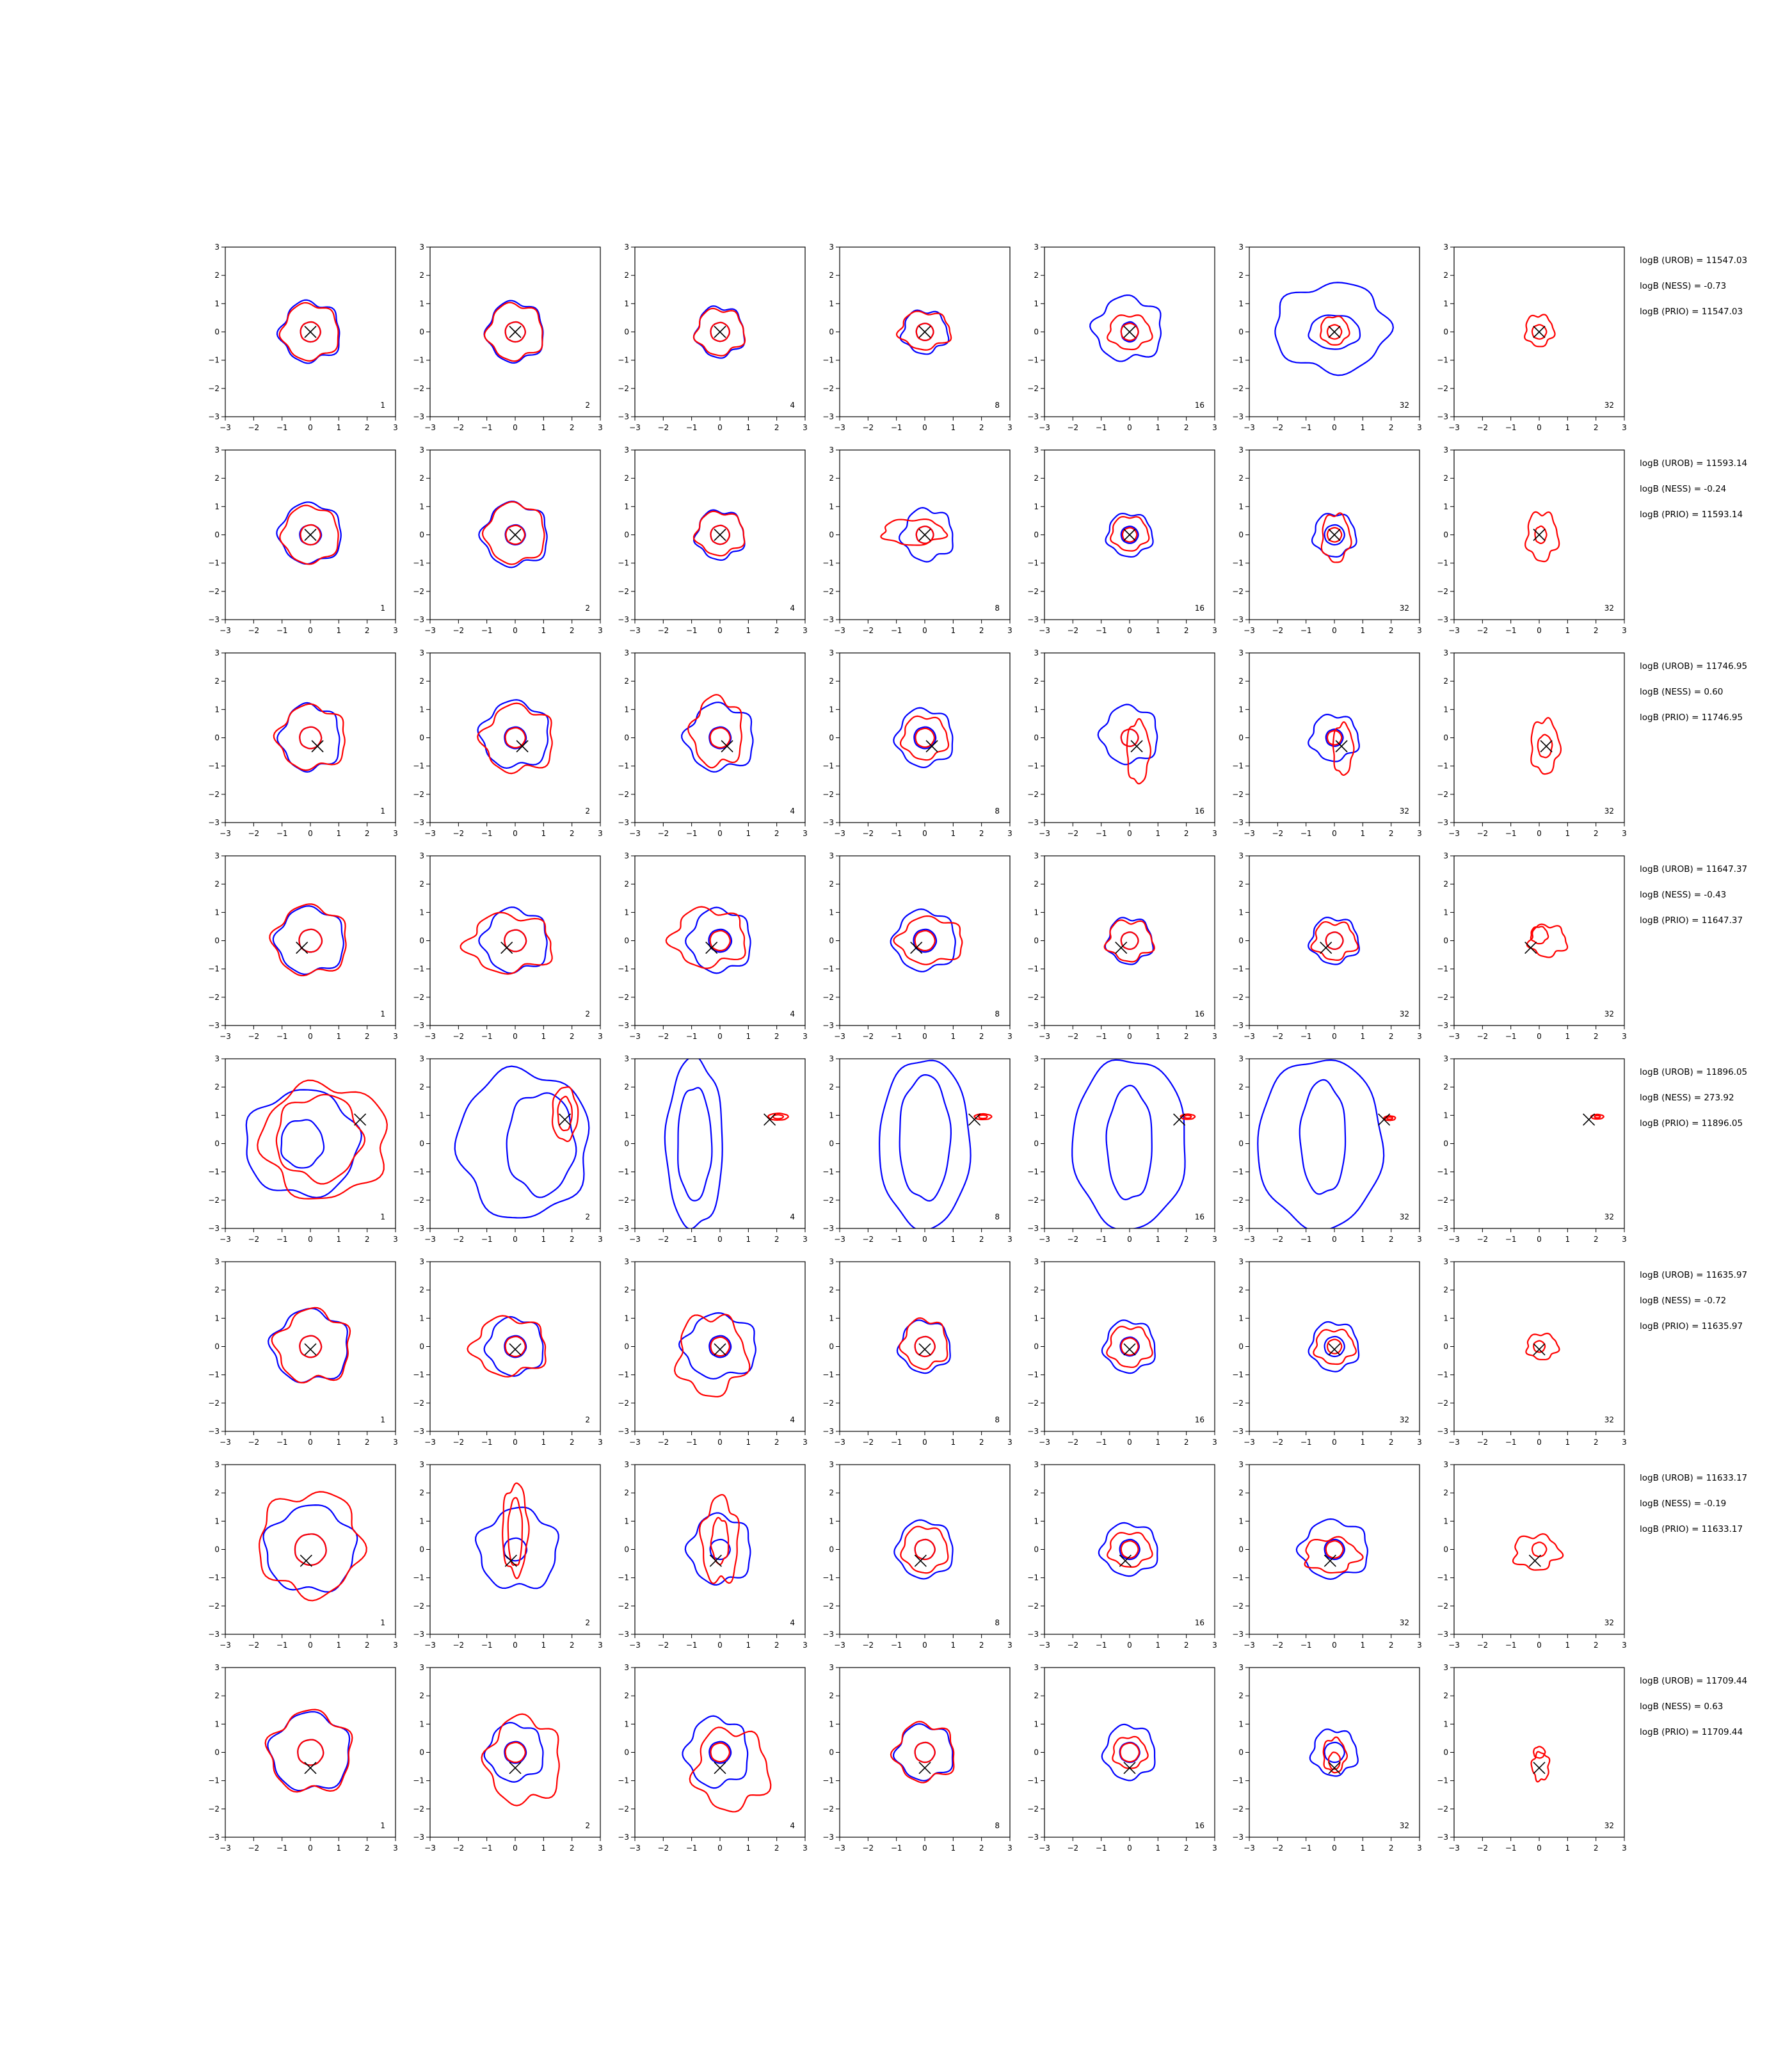  Describe the element at coordinates (713, 337) in the screenshot. I see `panel-r0-c2: −3−3 −2 −2 −1 −1 0 0 1 1 2 2 3 3 4` at that location.